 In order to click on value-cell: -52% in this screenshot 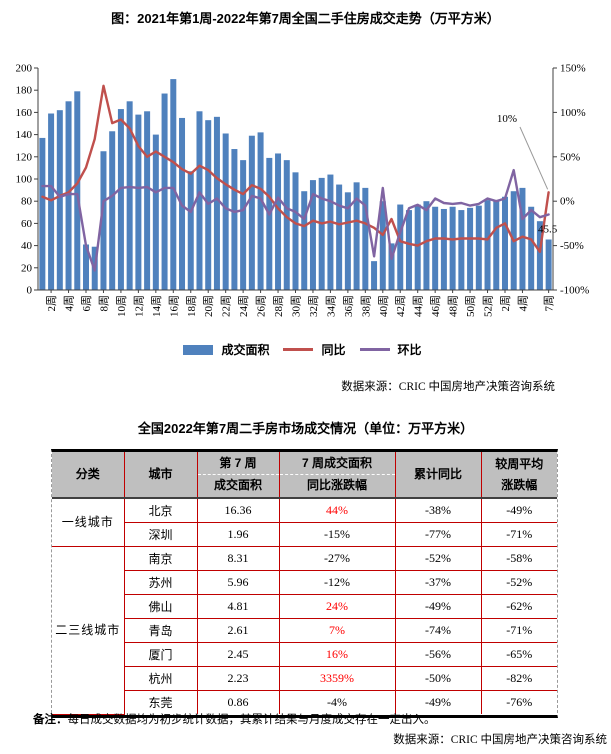, I will do `click(519, 582)`.